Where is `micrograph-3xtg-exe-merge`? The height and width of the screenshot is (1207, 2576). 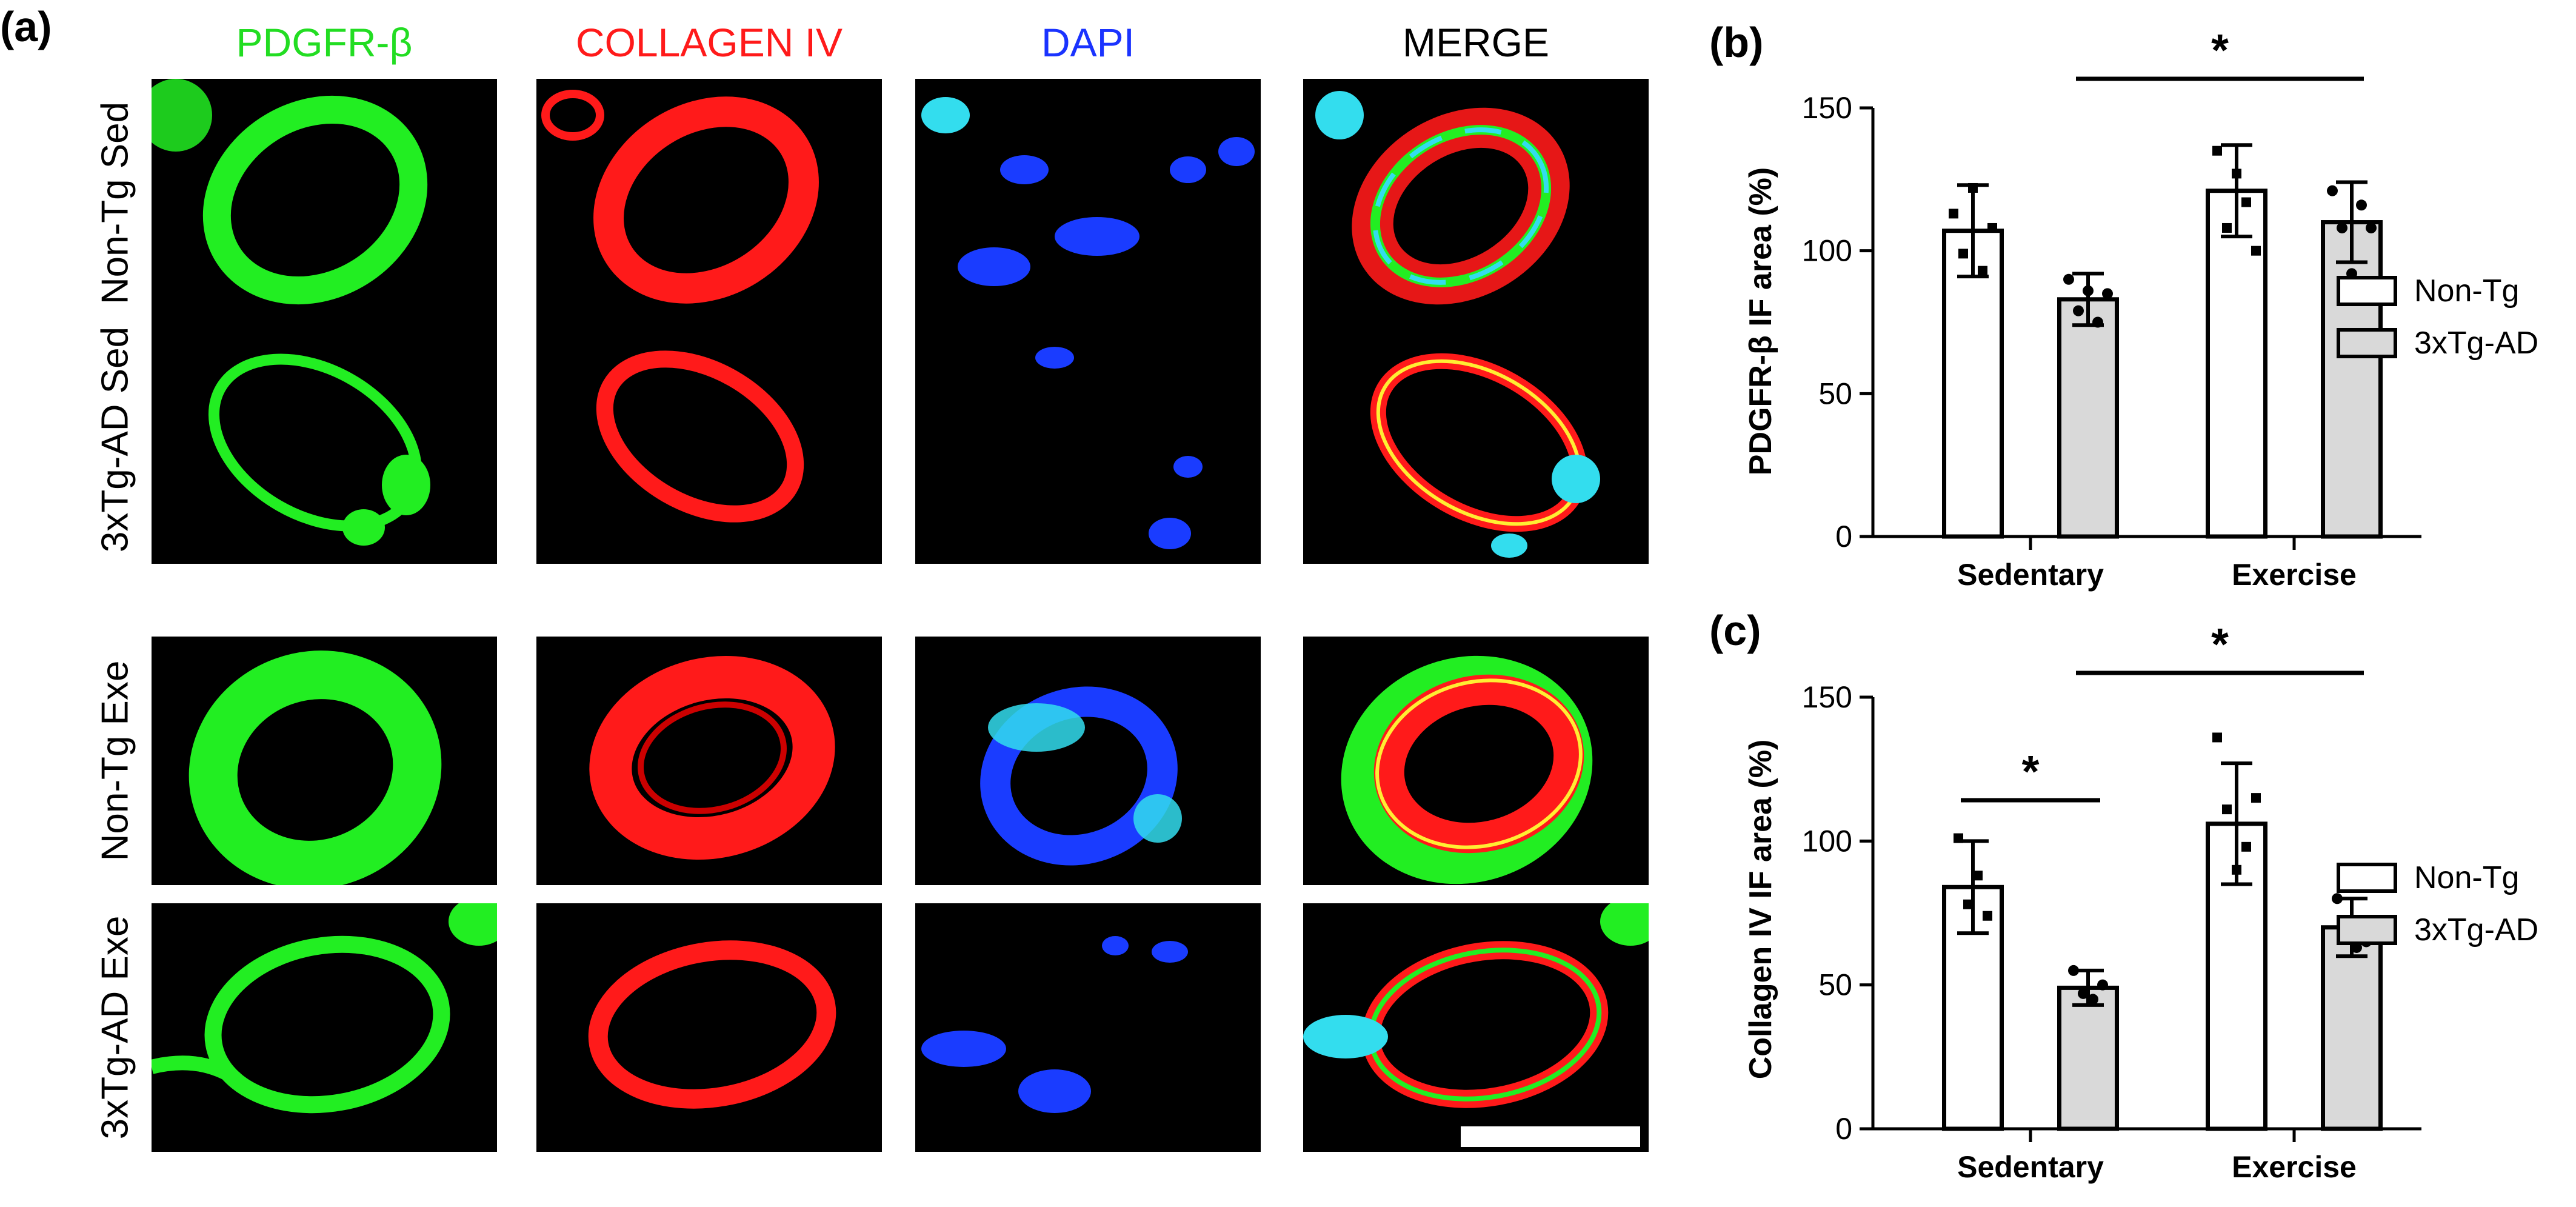
micrograph-3xtg-exe-merge is located at coordinates (1476, 1027).